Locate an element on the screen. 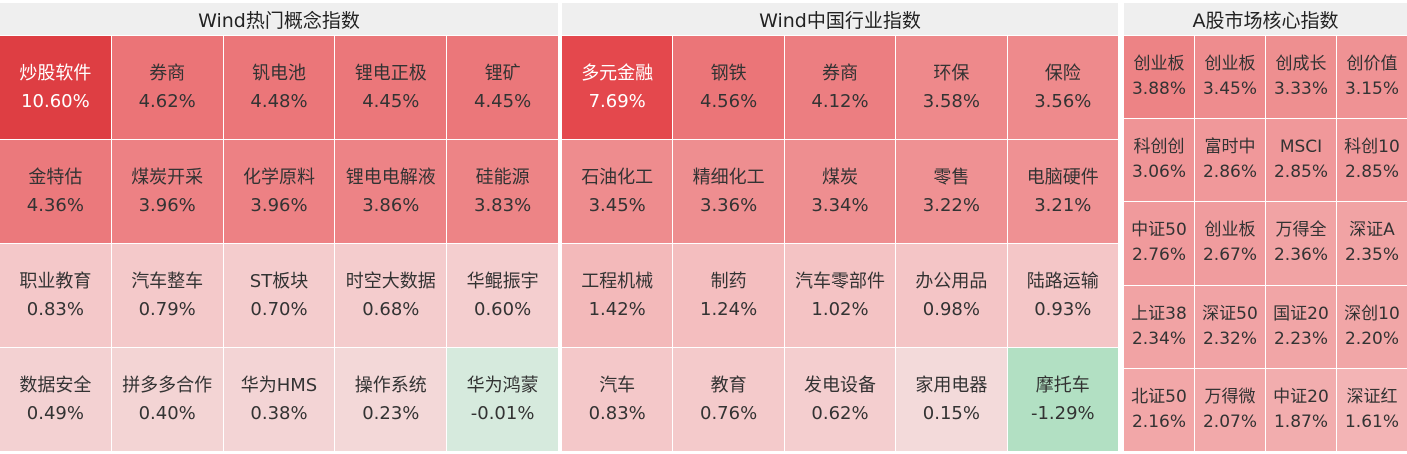  tile-change: 3.06% is located at coordinates (1158, 172).